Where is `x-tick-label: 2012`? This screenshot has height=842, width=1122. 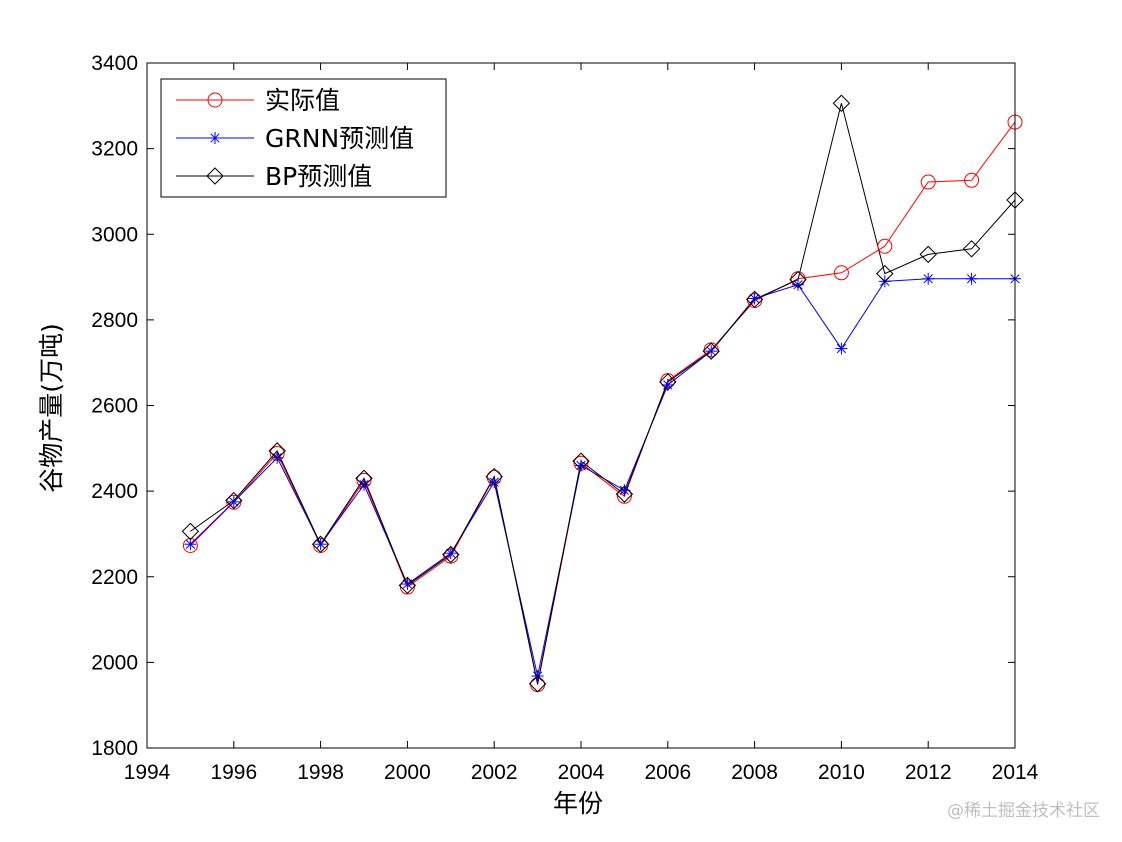
x-tick-label: 2012 is located at coordinates (928, 772).